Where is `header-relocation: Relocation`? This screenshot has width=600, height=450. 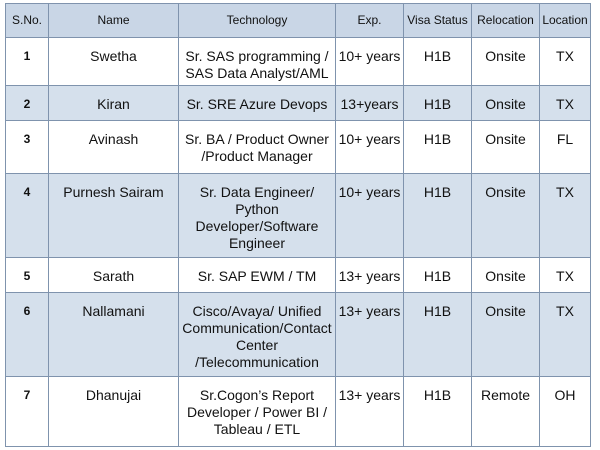 header-relocation: Relocation is located at coordinates (505, 20).